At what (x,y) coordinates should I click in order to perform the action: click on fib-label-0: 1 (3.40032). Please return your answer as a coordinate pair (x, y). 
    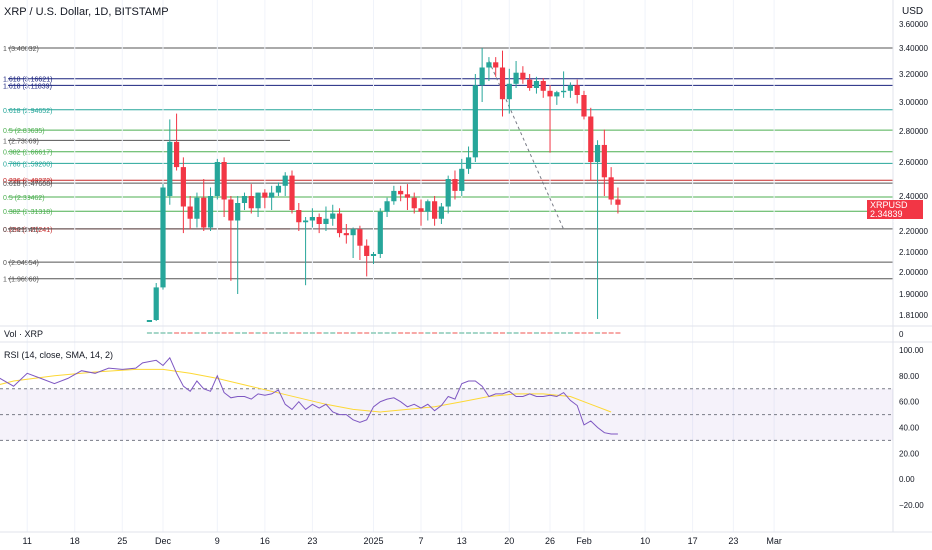
    Looking at the image, I should click on (21, 49).